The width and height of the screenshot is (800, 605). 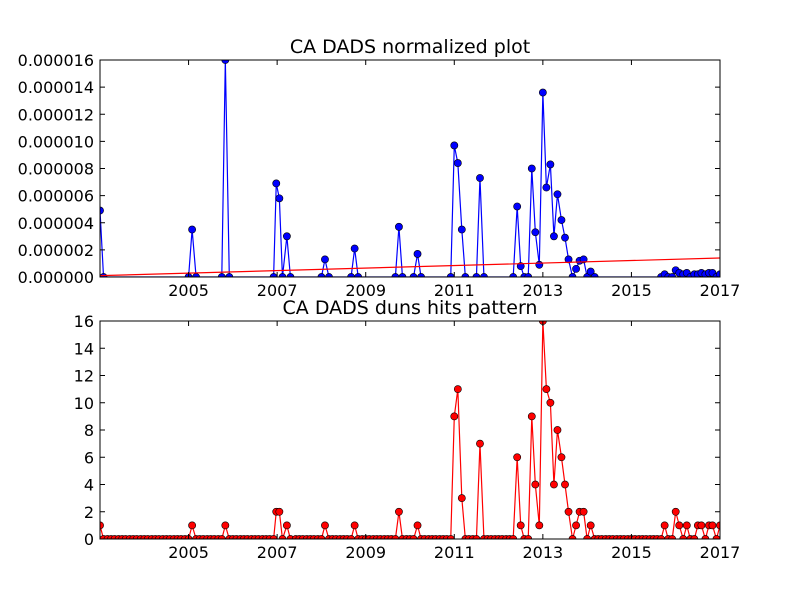 What do you see at coordinates (89, 512) in the screenshot?
I see `chart-2-y-tick-label: 2` at bounding box center [89, 512].